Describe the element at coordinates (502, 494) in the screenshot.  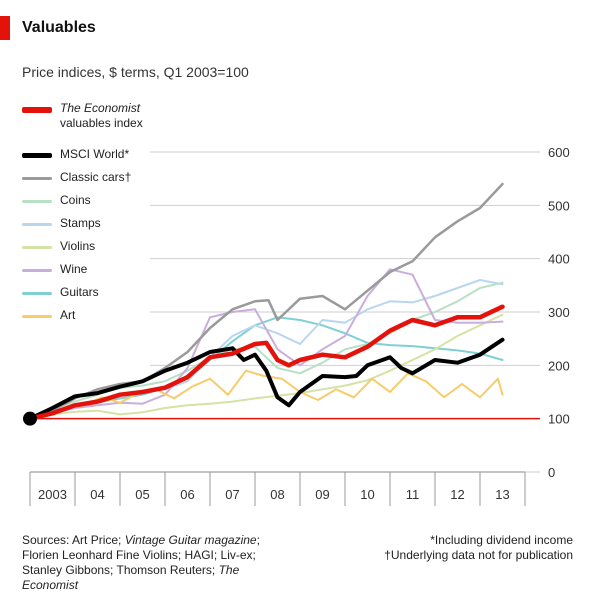
I see `x-tick-label-13: 13` at that location.